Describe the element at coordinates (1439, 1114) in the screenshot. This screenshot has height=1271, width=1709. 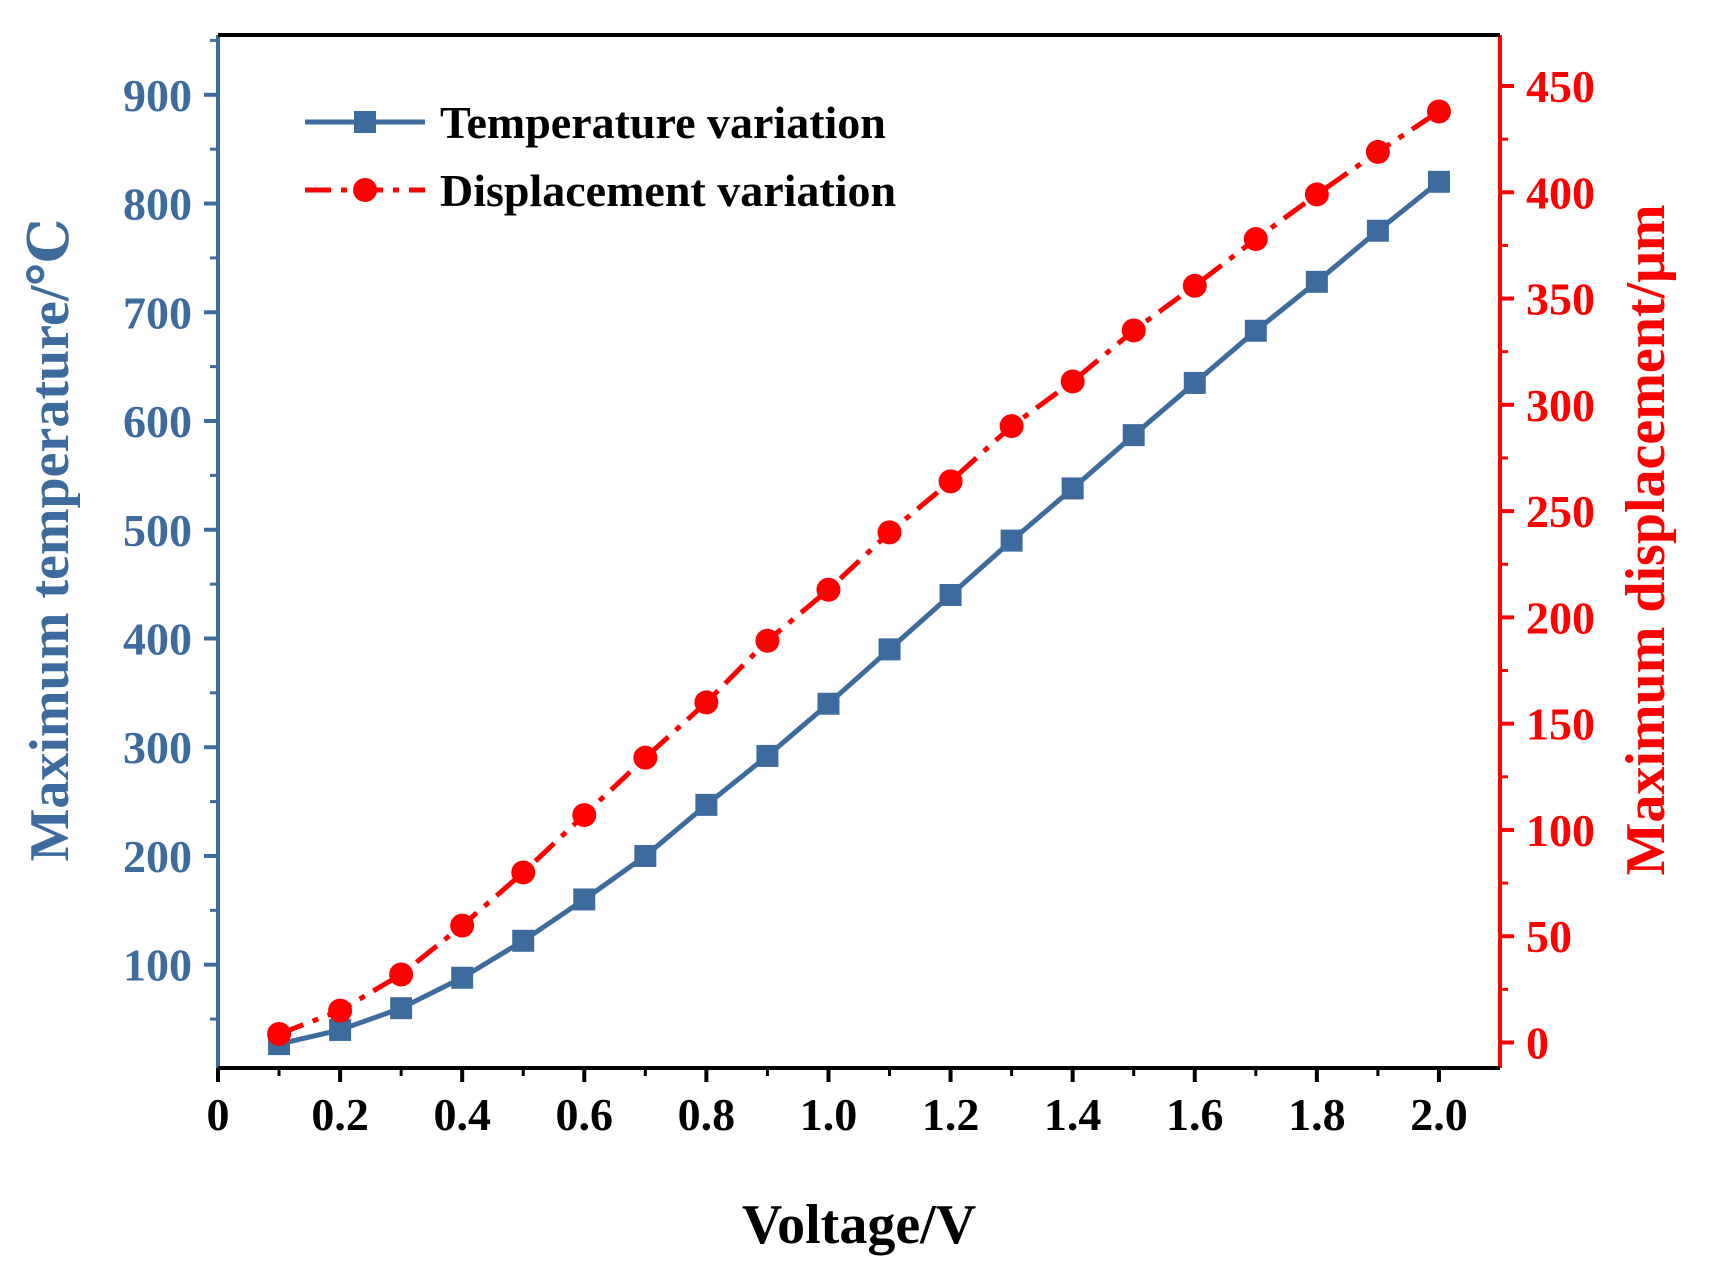
I see `x-tick-label: 2.0` at that location.